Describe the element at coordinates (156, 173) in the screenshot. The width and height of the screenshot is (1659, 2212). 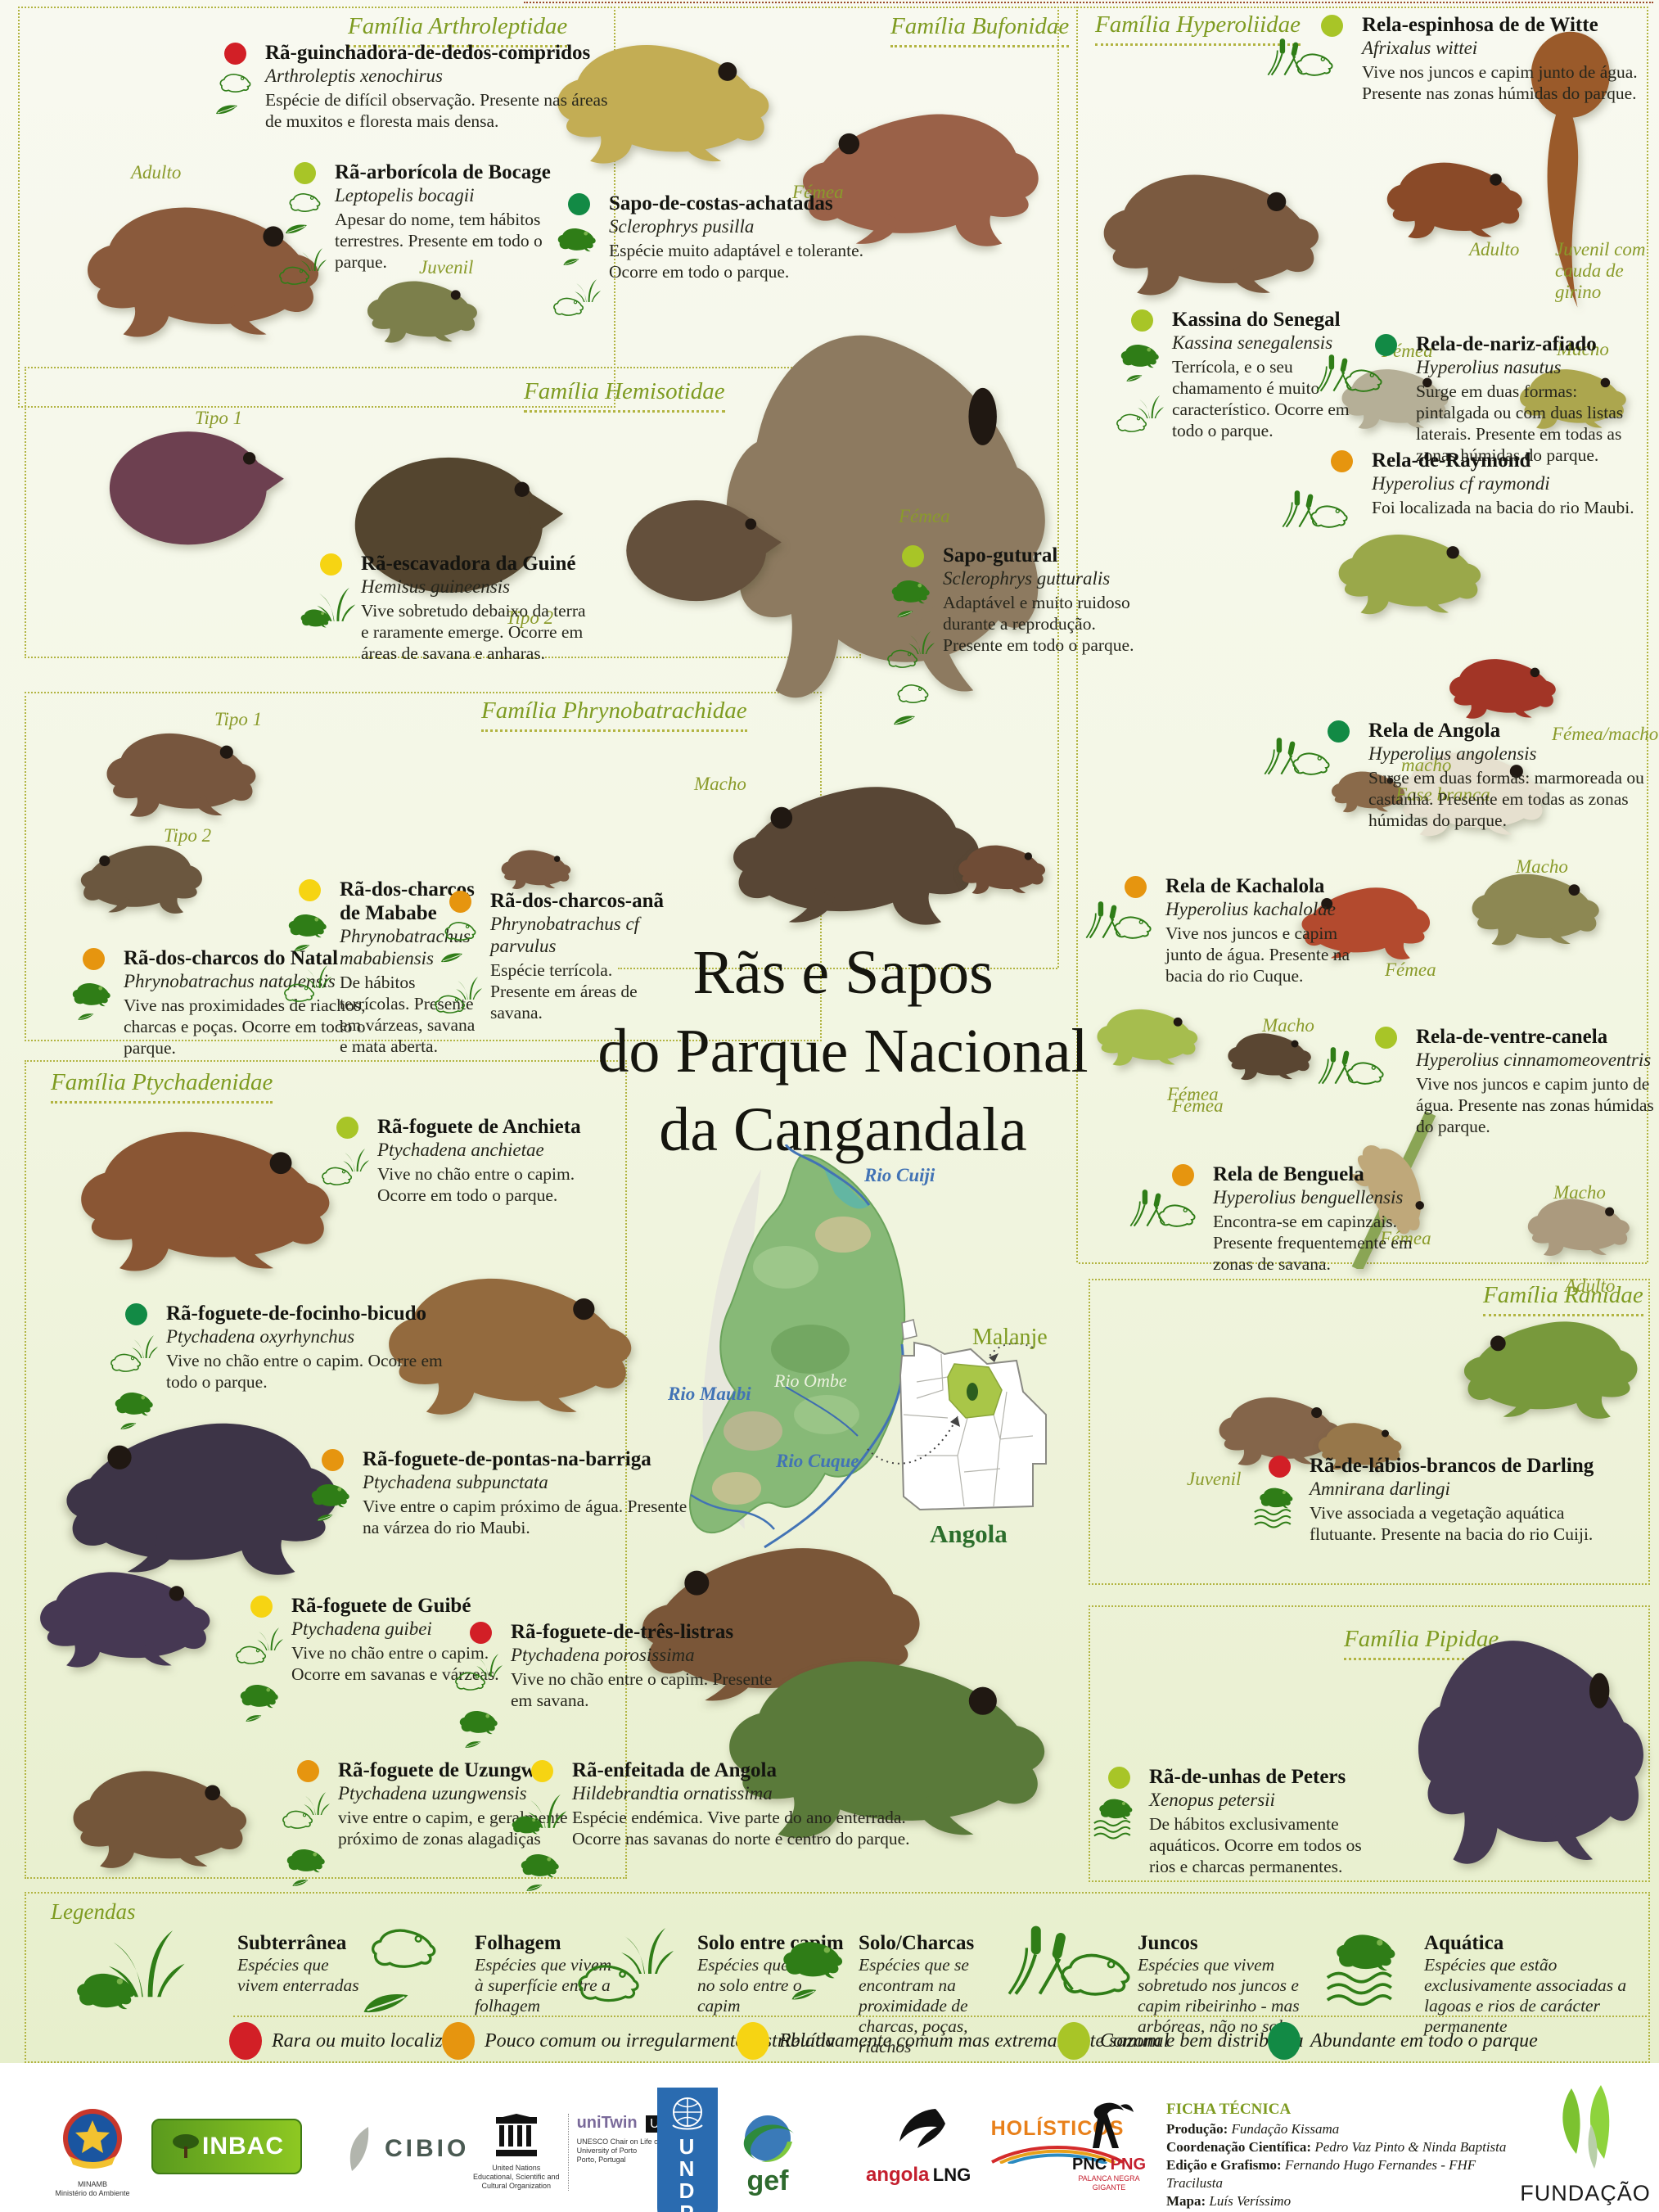
I see `photo-label: Adulto` at that location.